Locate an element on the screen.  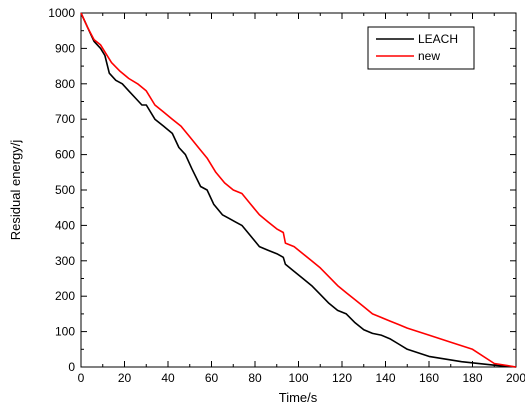
y-tick-label: 700 is located at coordinates (65, 119).